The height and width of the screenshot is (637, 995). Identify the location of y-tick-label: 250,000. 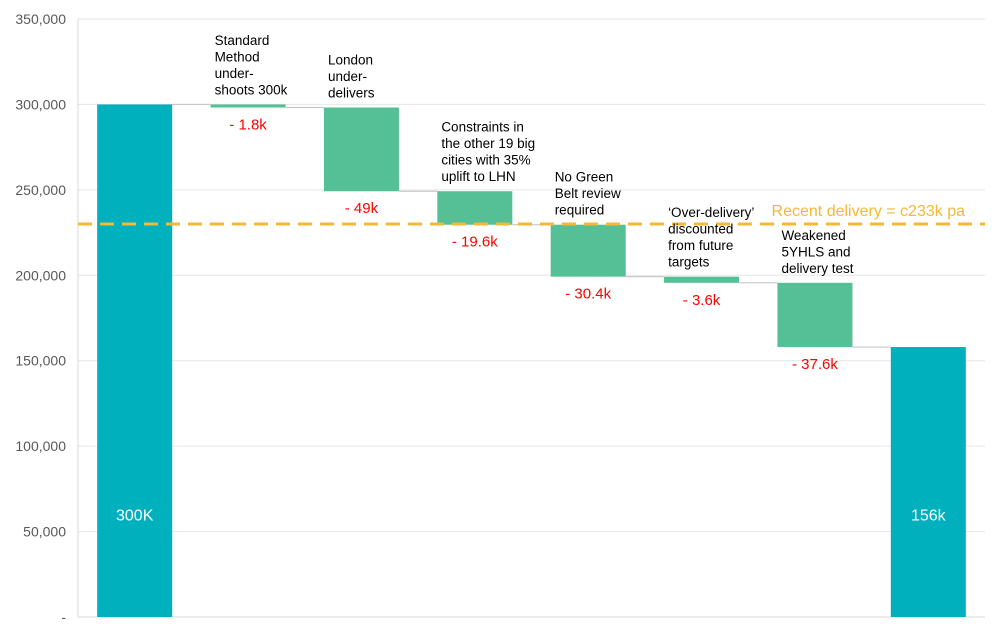
(40, 190).